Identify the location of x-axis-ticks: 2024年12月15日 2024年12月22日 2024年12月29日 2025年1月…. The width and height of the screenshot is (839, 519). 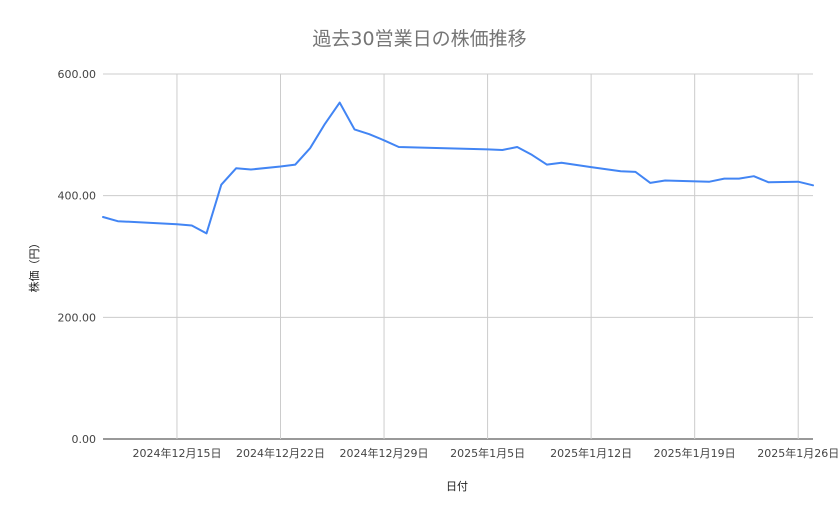
(485, 453).